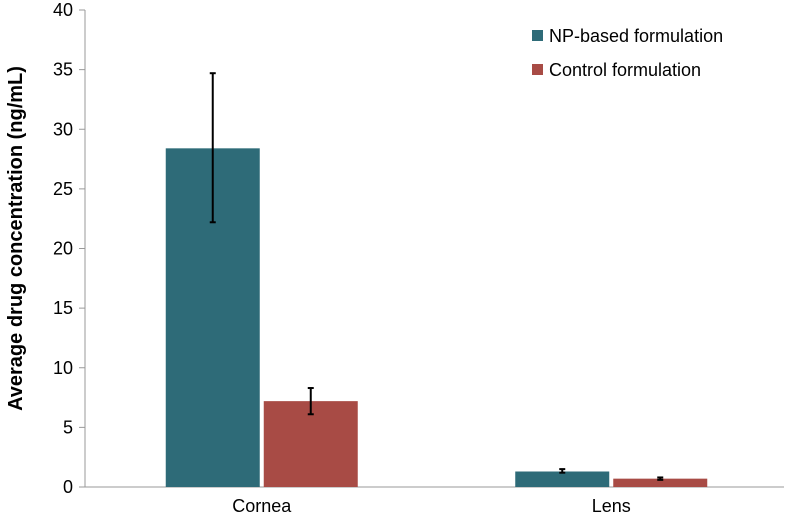 This screenshot has width=788, height=526. Describe the element at coordinates (16, 238) in the screenshot. I see `y-axis-label: Average drug concentration (ng/mL)` at that location.